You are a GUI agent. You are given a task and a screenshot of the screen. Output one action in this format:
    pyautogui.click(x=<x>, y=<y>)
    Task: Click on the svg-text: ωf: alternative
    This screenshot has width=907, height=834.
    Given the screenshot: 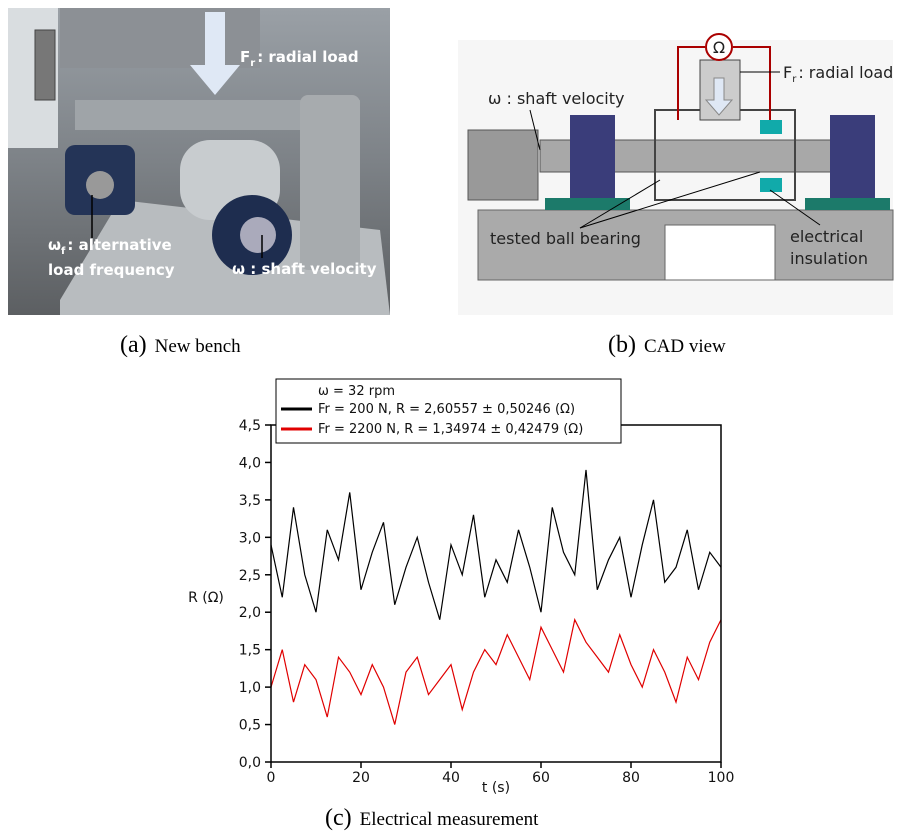 What is the action you would take?
    pyautogui.click(x=110, y=246)
    